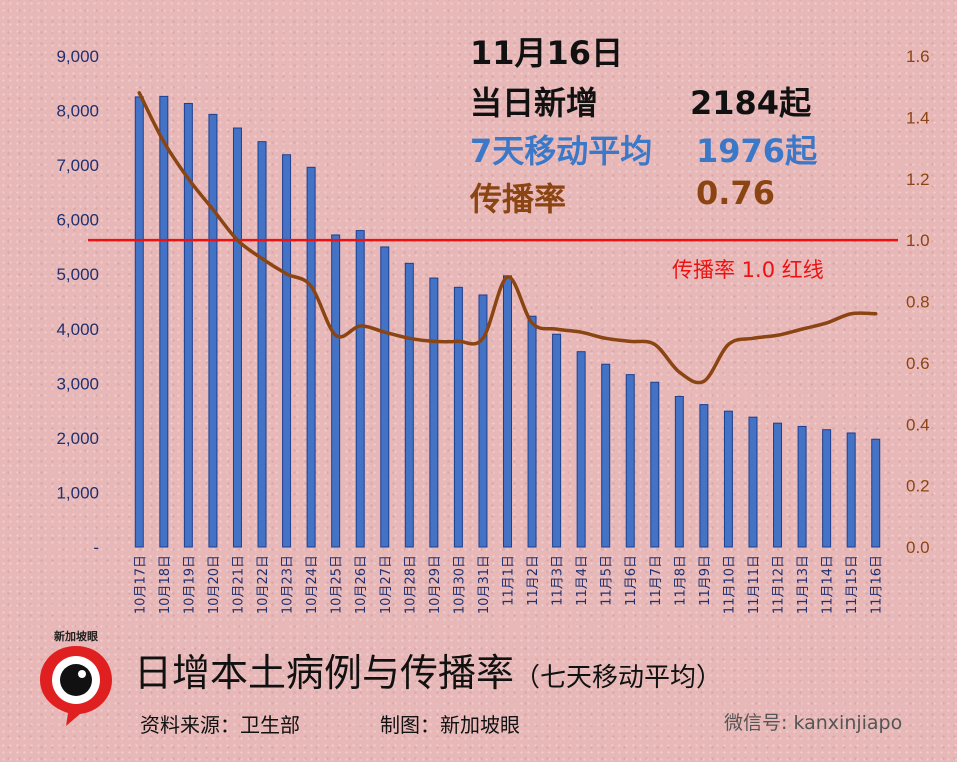 The width and height of the screenshot is (957, 762). I want to click on x-tick-label: 11月13日, so click(803, 584).